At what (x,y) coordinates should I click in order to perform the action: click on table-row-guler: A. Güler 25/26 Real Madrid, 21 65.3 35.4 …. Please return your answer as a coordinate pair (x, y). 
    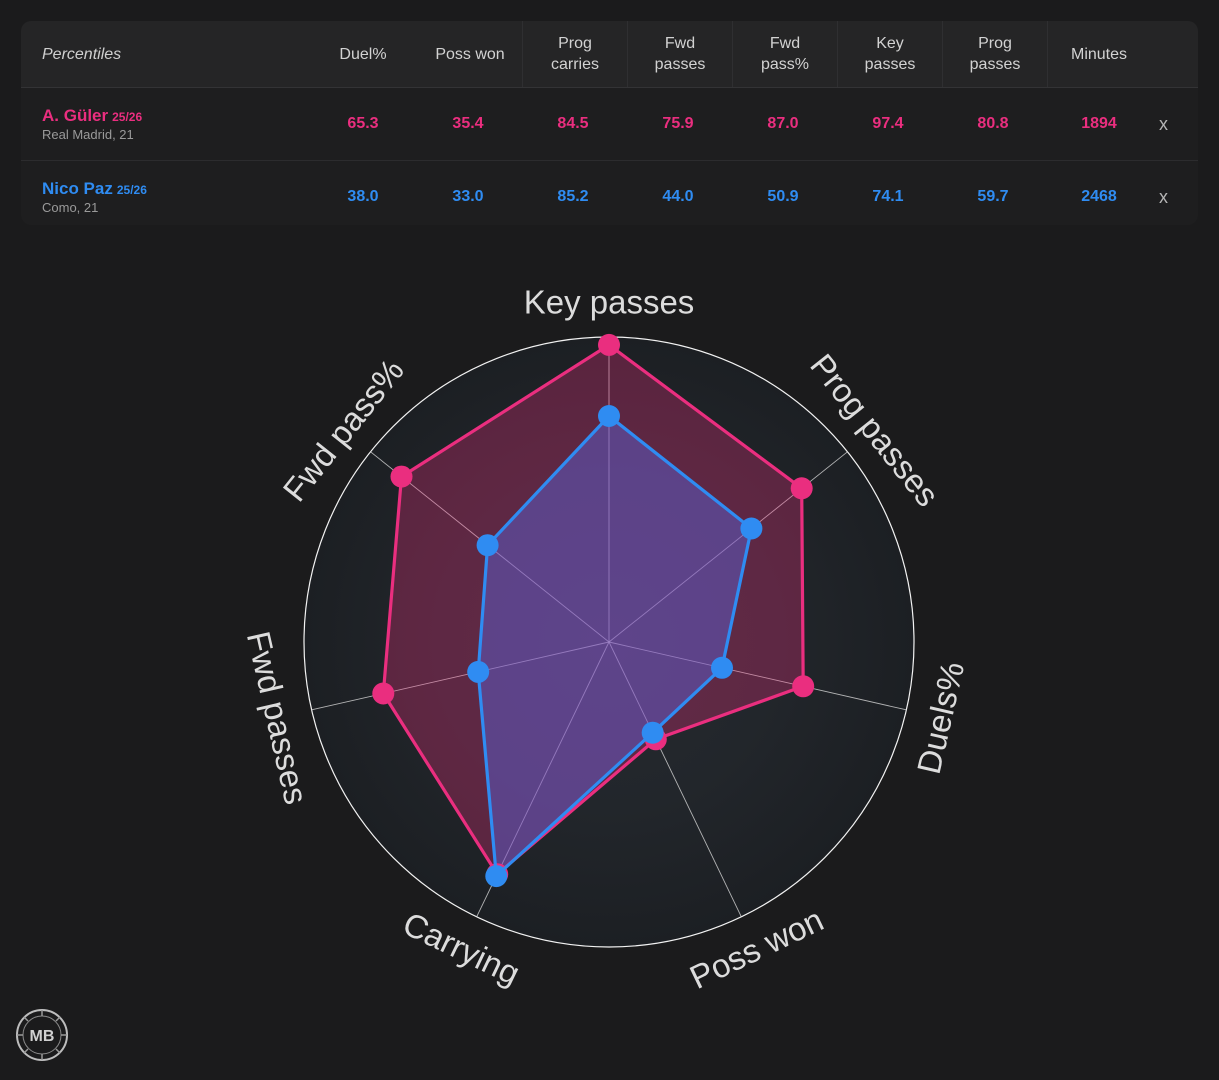
    Looking at the image, I should click on (609, 124).